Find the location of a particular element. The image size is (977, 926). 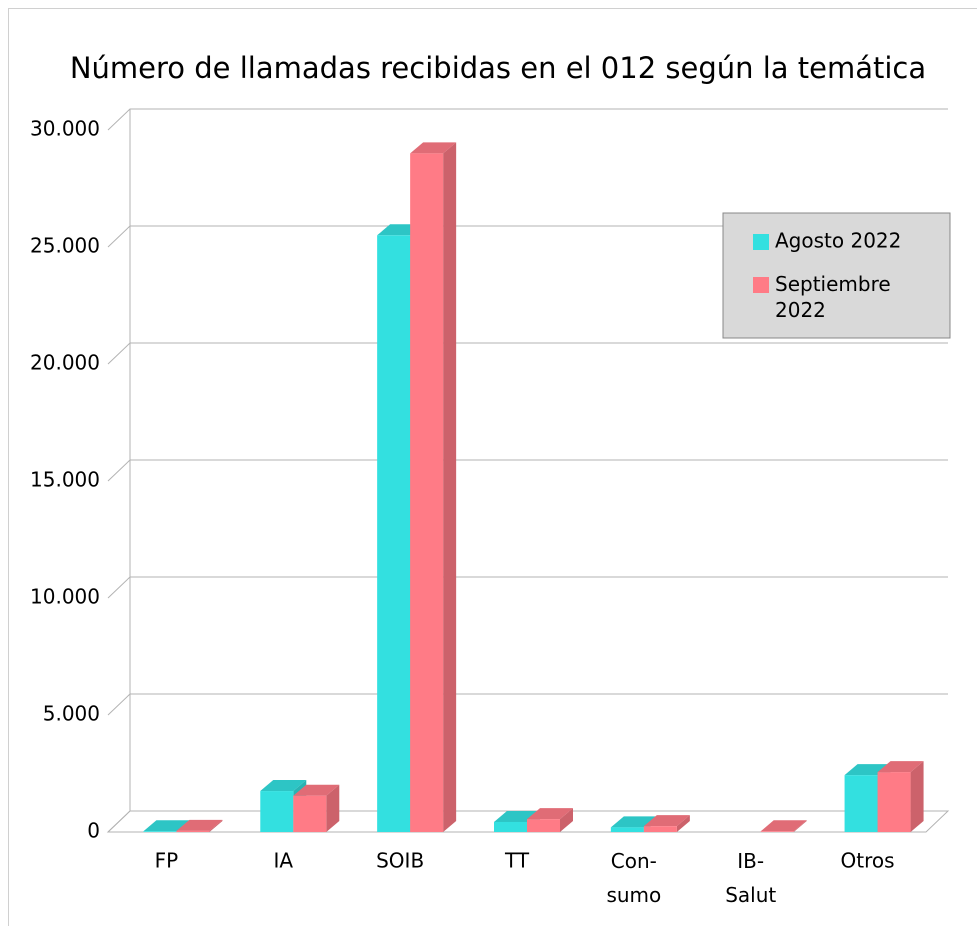

y-tick-label: 30.000 is located at coordinates (65, 129).